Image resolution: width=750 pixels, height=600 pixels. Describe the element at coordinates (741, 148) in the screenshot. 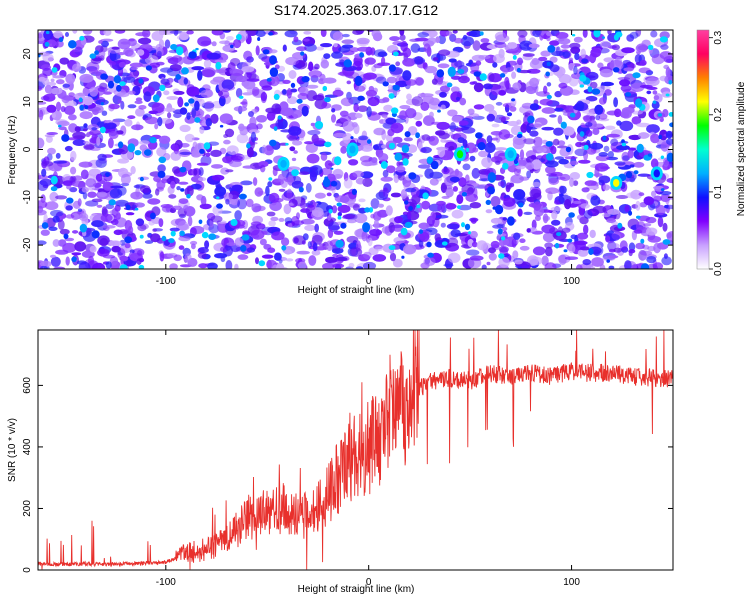

I see `colorbar-label: Normalized spectral amplitude` at that location.